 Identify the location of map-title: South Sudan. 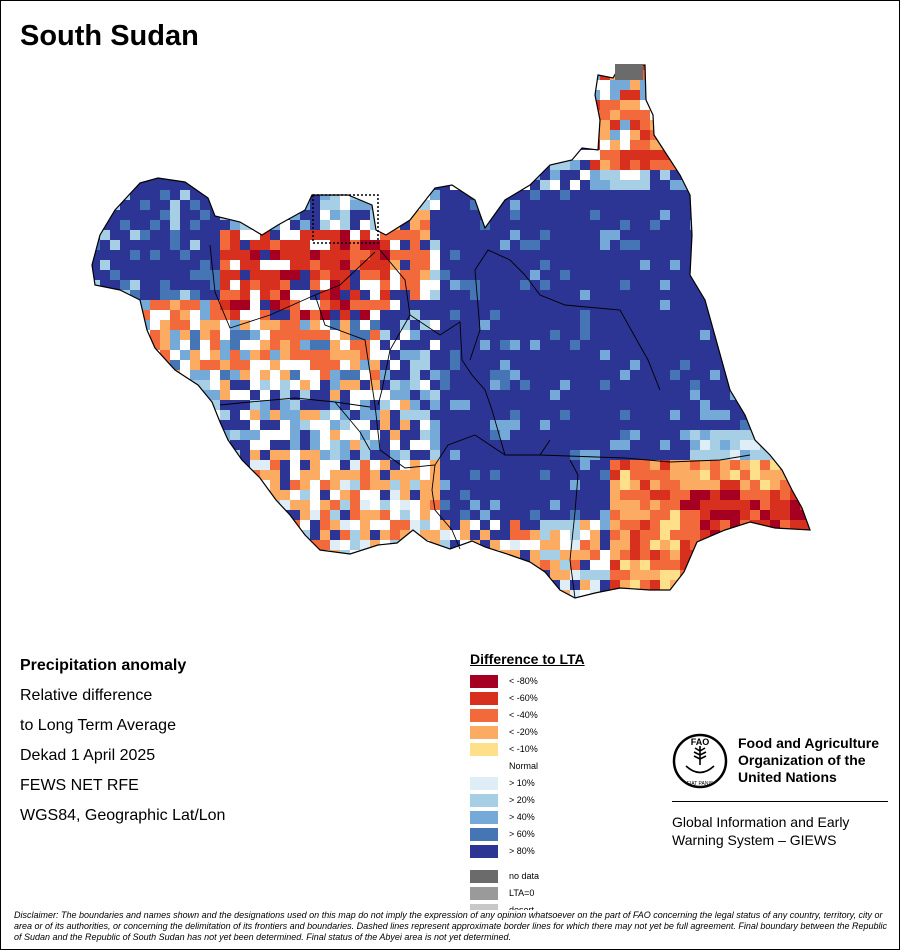
(109, 36).